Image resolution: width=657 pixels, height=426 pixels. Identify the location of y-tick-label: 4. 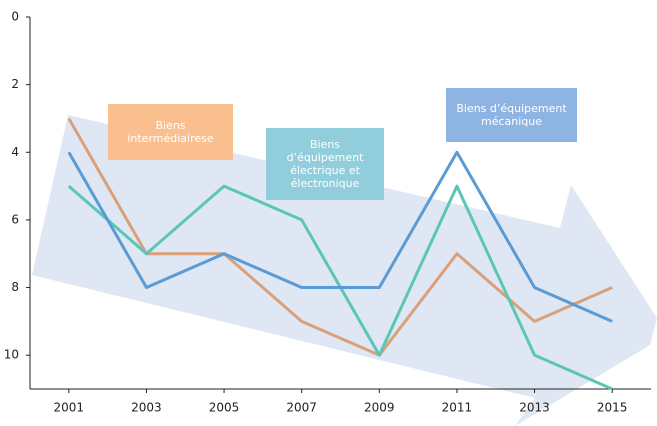
(15, 152).